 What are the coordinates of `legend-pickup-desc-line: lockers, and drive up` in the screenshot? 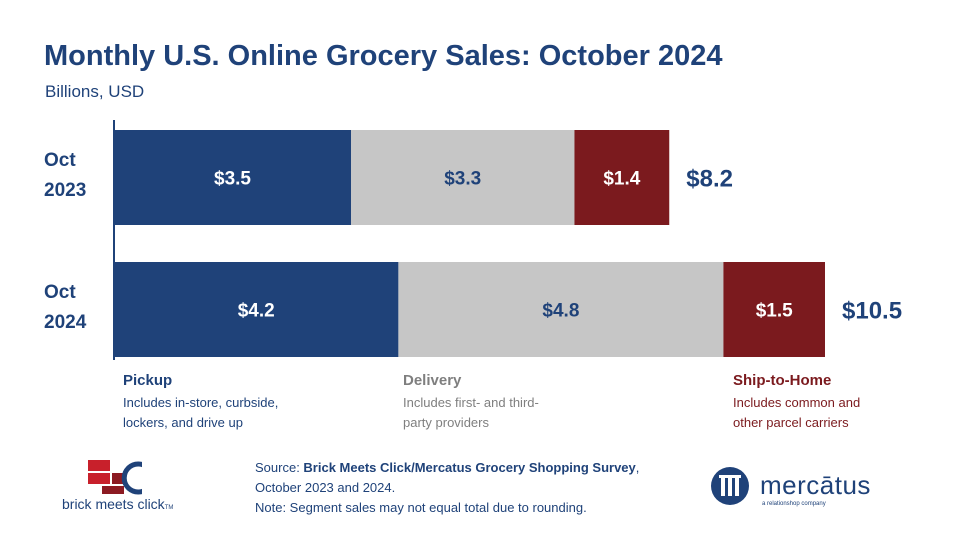 It's located at (183, 422).